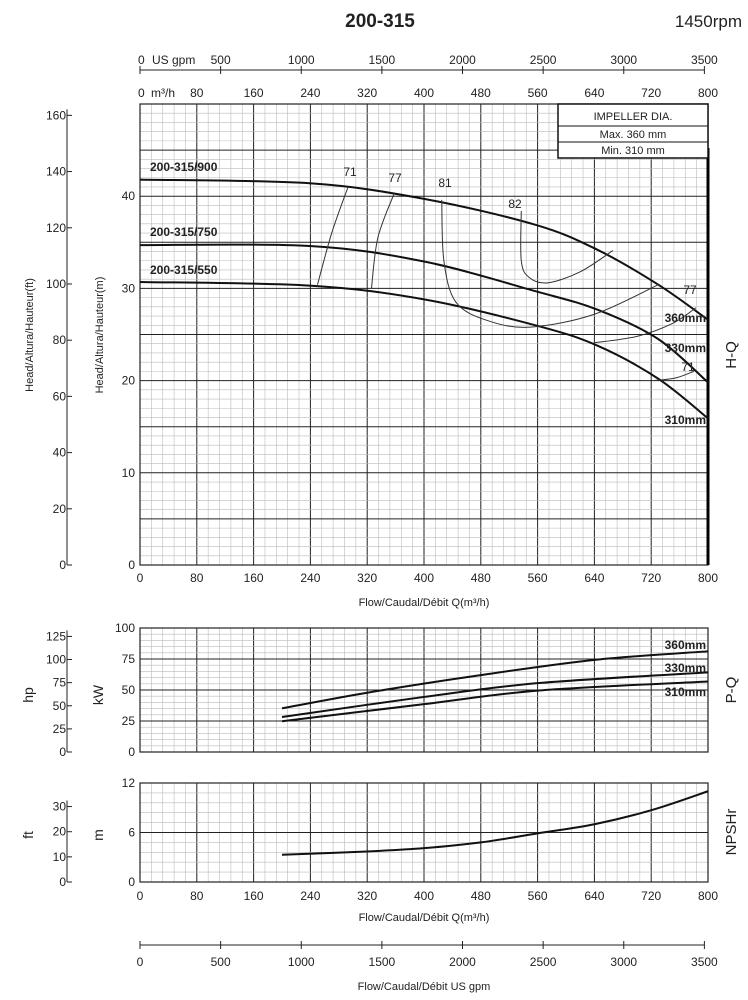  I want to click on hq-x-axis-label: Flow/Caudal/Débit Q(m³/h), so click(424, 603).